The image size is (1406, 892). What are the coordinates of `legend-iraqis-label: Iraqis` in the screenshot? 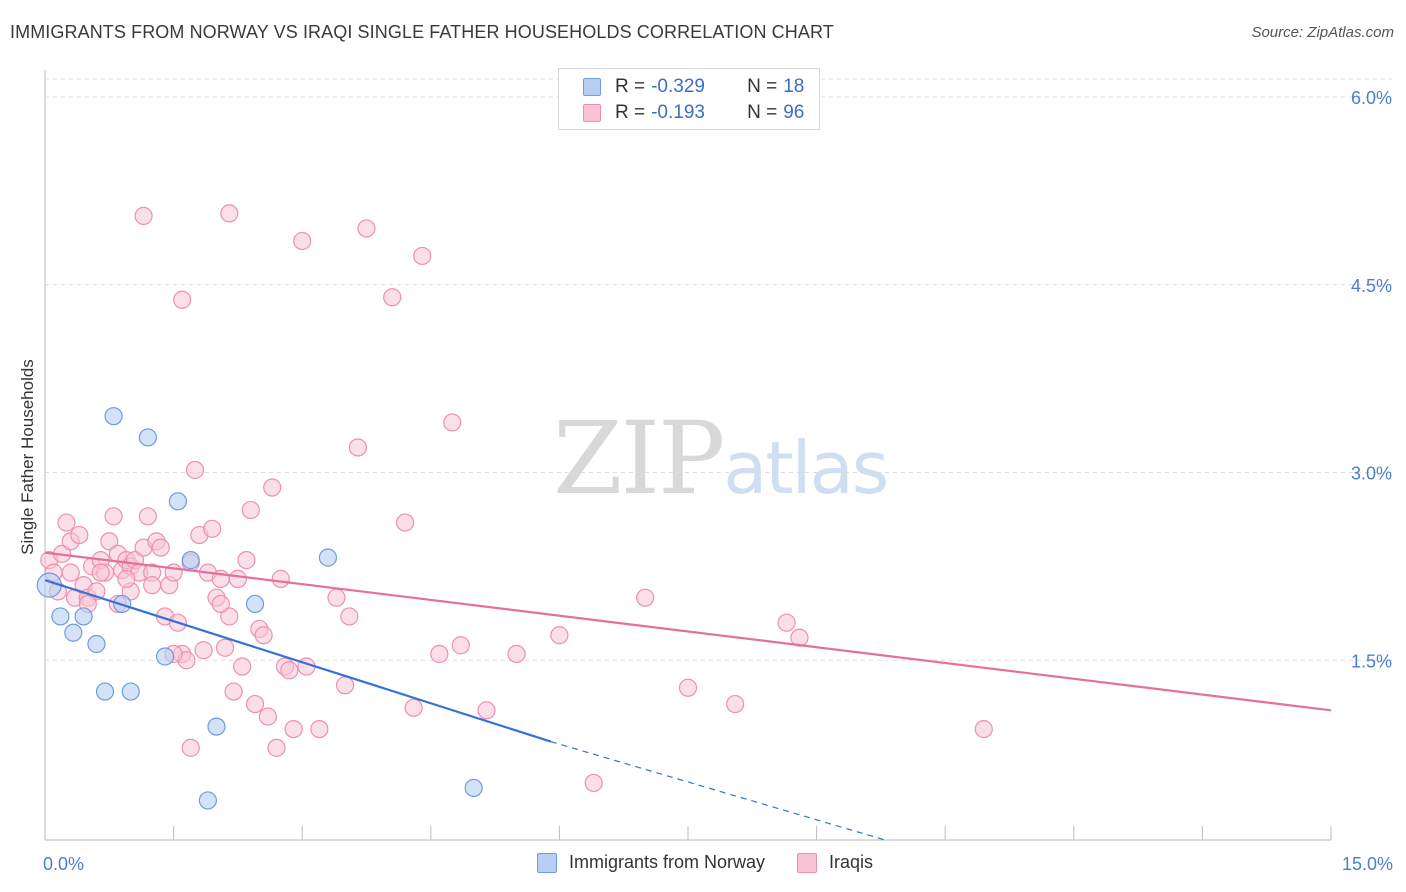 It's located at (851, 862).